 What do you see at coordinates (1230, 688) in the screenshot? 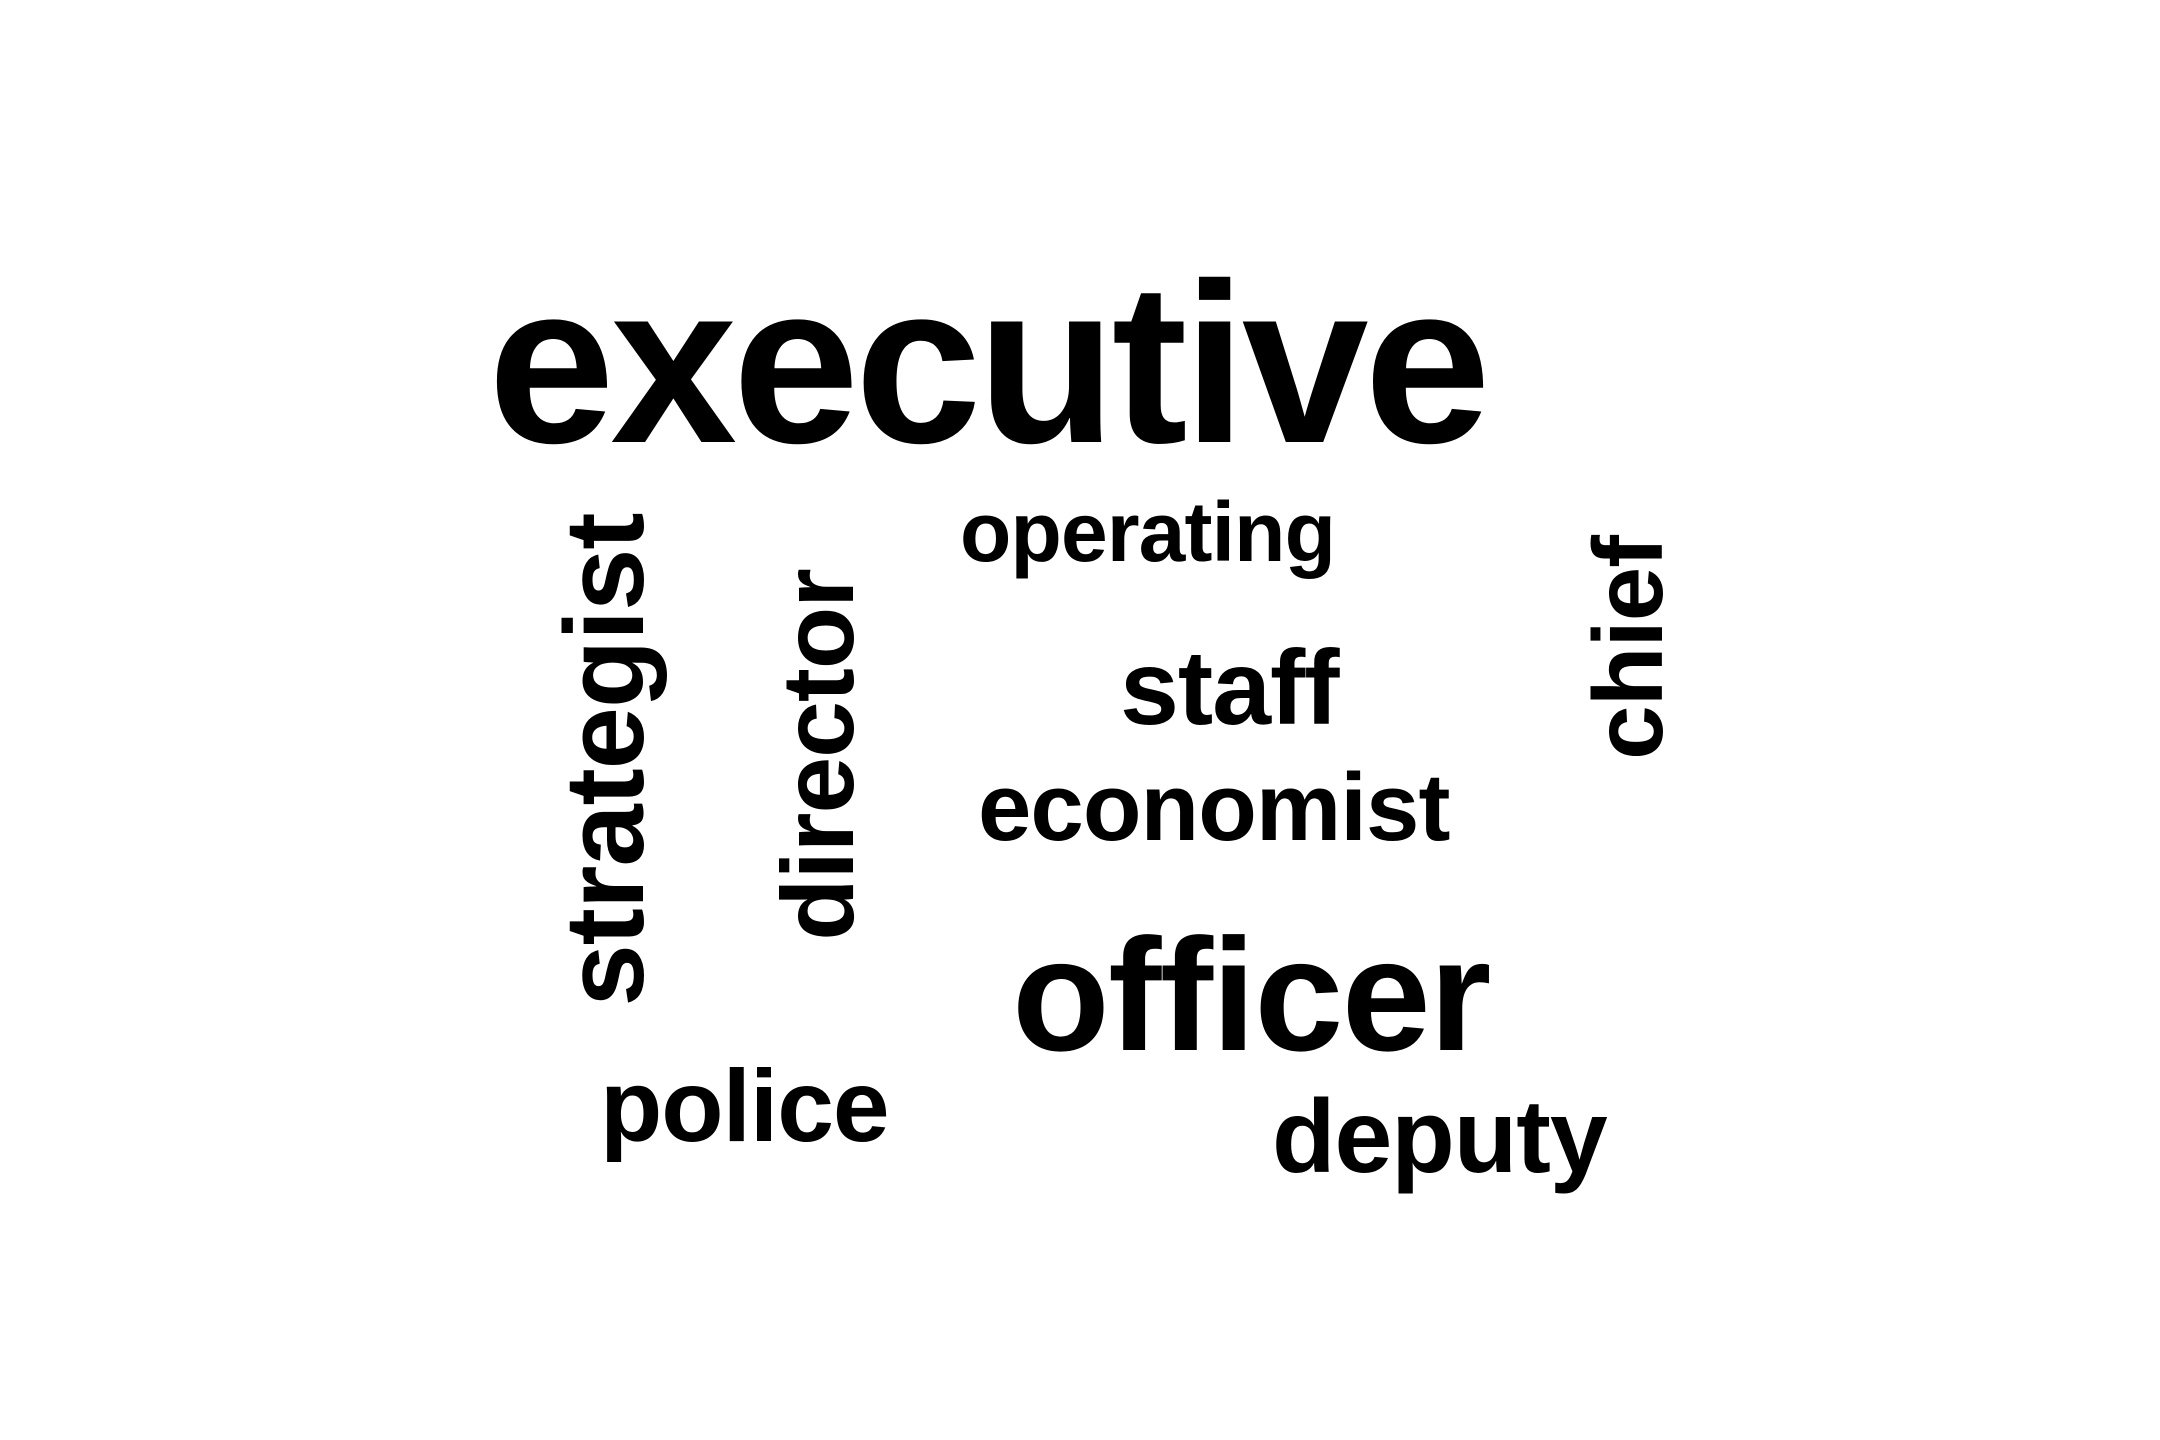
I see `word-staff: staff` at bounding box center [1230, 688].